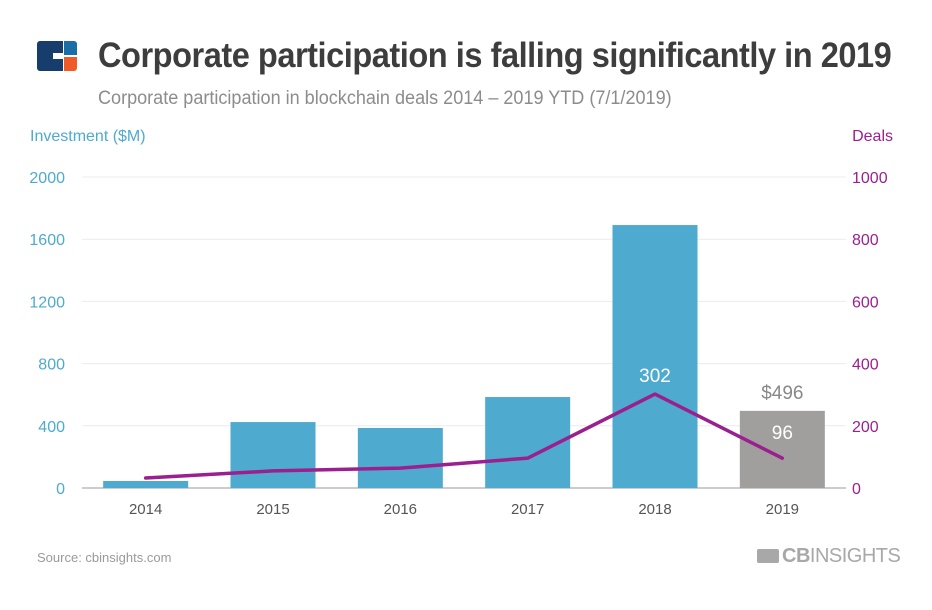 This screenshot has height=610, width=932. What do you see at coordinates (865, 240) in the screenshot?
I see `right-axis-tick: 800` at bounding box center [865, 240].